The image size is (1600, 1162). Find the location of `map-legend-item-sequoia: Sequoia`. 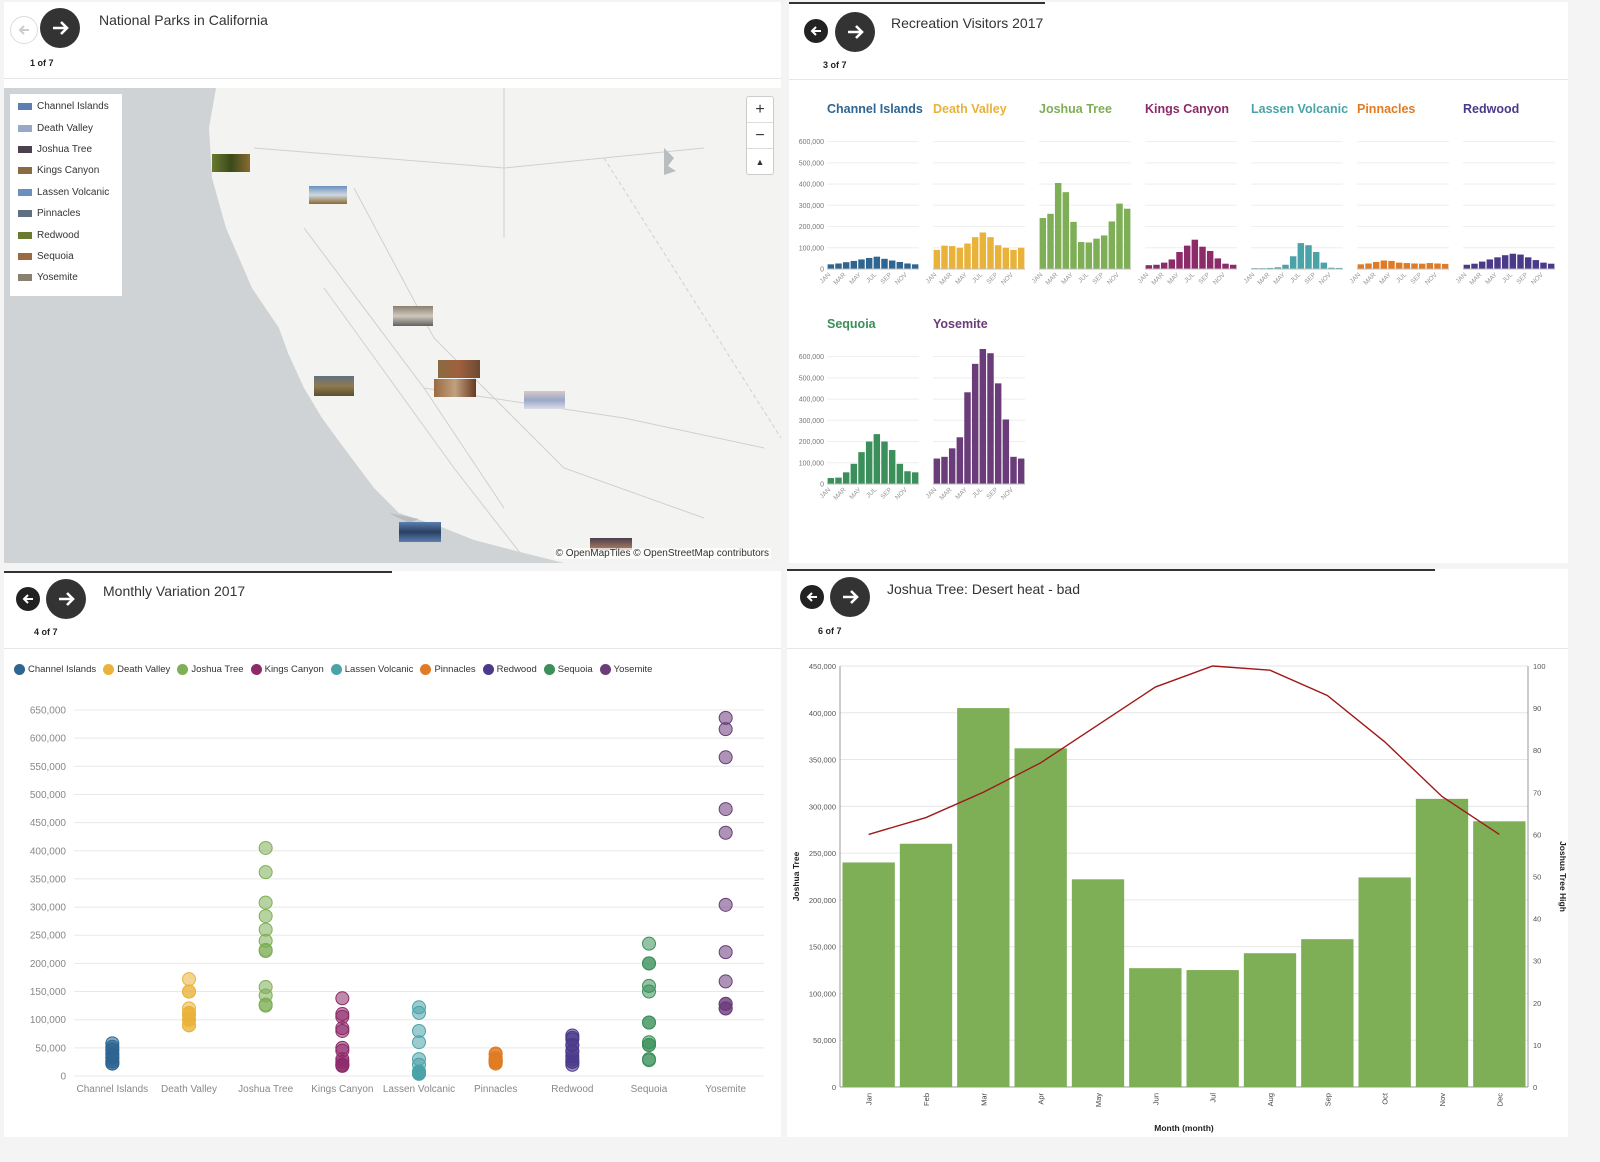

map-legend-item-sequoia: Sequoia is located at coordinates (66, 256).